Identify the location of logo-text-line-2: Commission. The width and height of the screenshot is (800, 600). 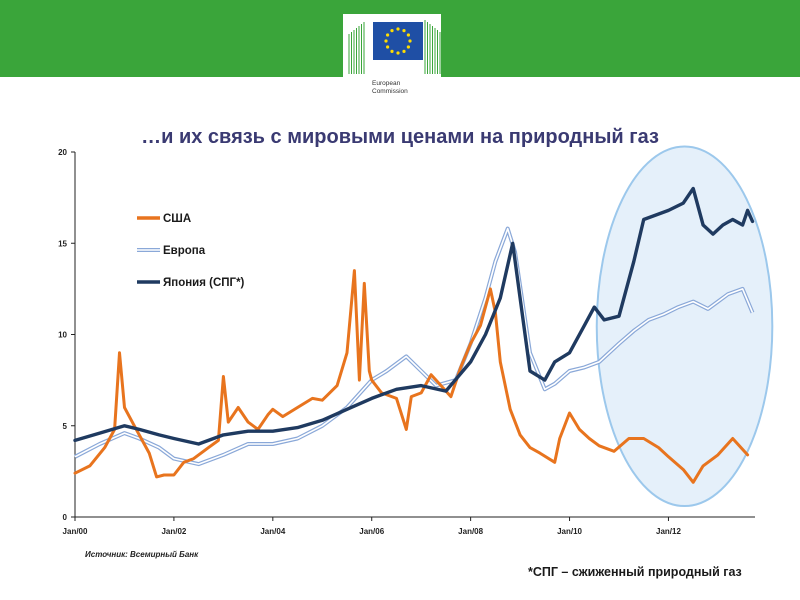
(390, 91).